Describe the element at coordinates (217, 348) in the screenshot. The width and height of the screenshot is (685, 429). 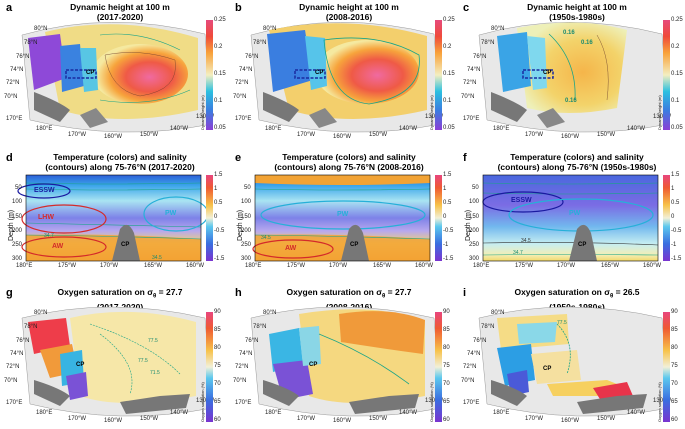
I see `cbar-tick: 80` at that location.